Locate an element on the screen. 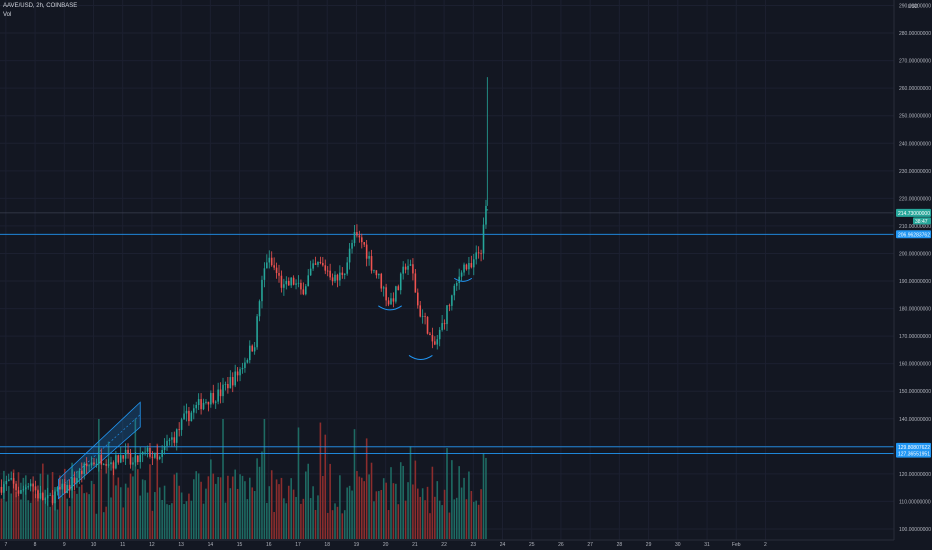 The width and height of the screenshot is (932, 550). price-tick-label: 140.00000000 is located at coordinates (915, 420).